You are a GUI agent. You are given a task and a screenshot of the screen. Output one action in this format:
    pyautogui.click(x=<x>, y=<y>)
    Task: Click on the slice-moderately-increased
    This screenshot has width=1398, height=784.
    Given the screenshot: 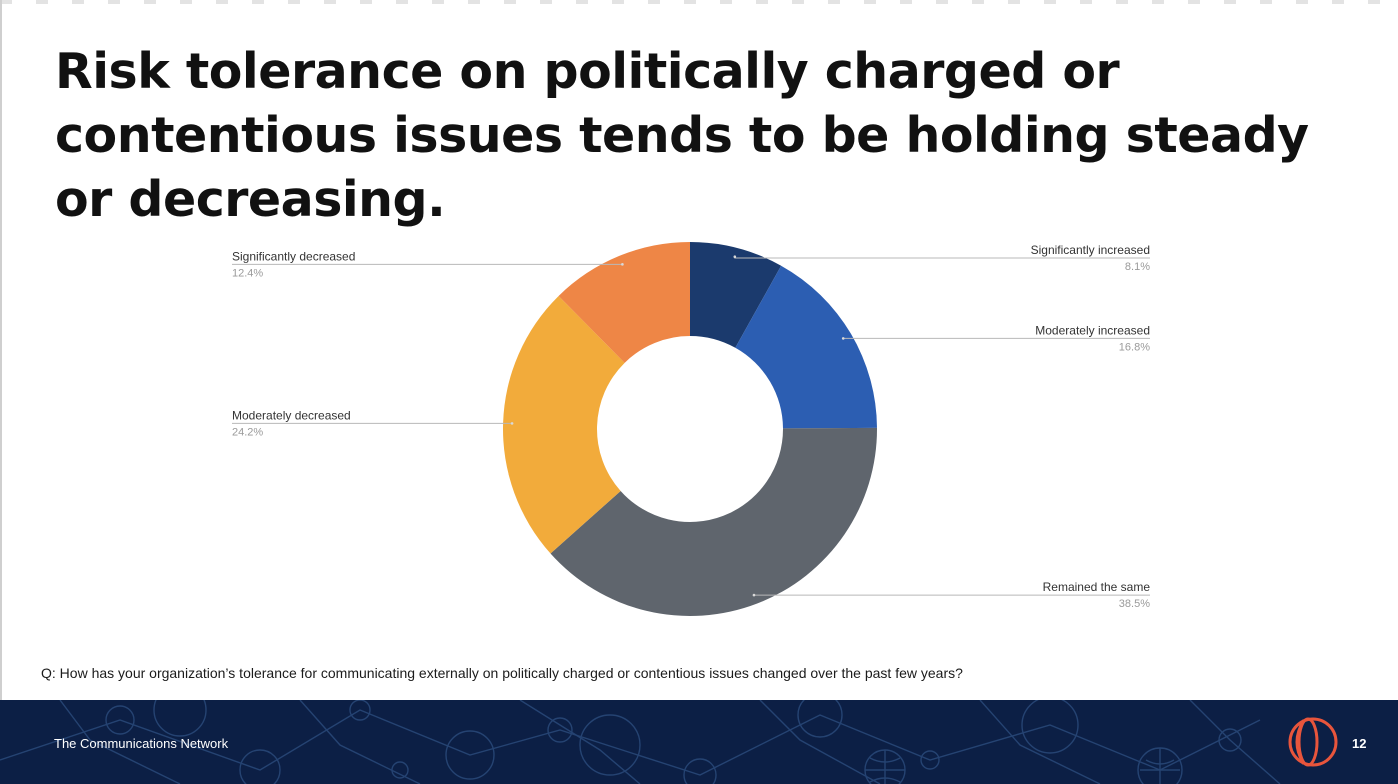 What is the action you would take?
    pyautogui.click(x=806, y=347)
    